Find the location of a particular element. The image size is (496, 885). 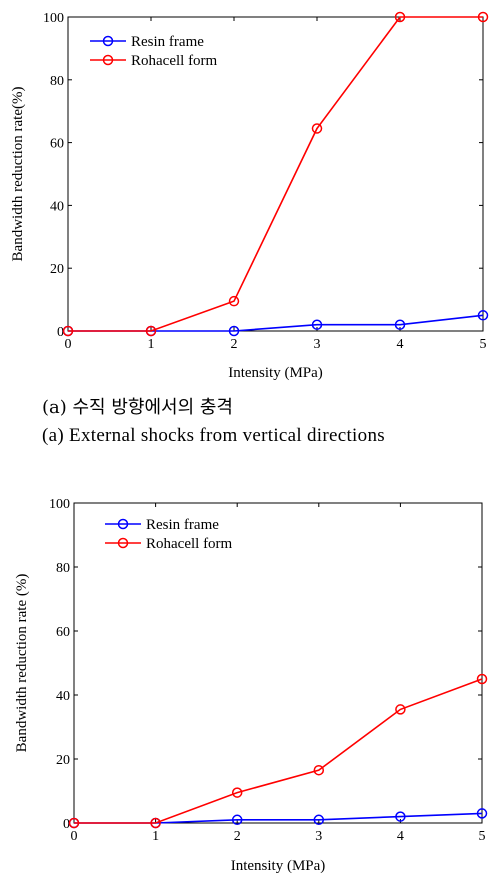

caption-korean: (a) 수직 방향에서의 충격 is located at coordinates (137, 407).